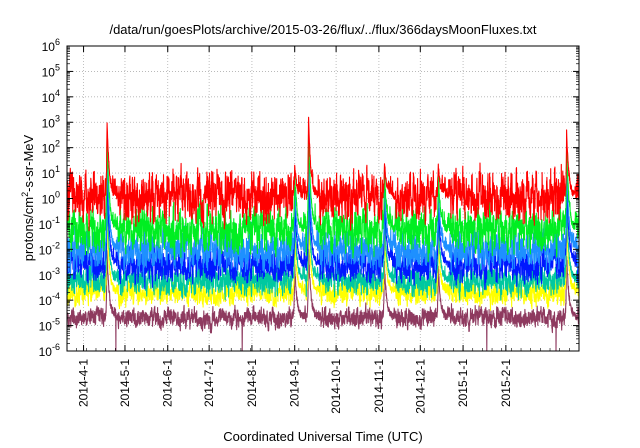 This screenshot has width=640, height=448. Describe the element at coordinates (49, 223) in the screenshot. I see `y-tick-label: 10⁻¹` at that location.